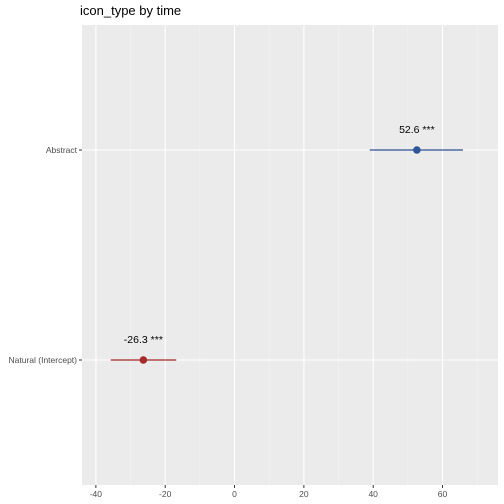 The width and height of the screenshot is (504, 504). What do you see at coordinates (62, 150) in the screenshot?
I see `y-tick-label: Abstract` at bounding box center [62, 150].